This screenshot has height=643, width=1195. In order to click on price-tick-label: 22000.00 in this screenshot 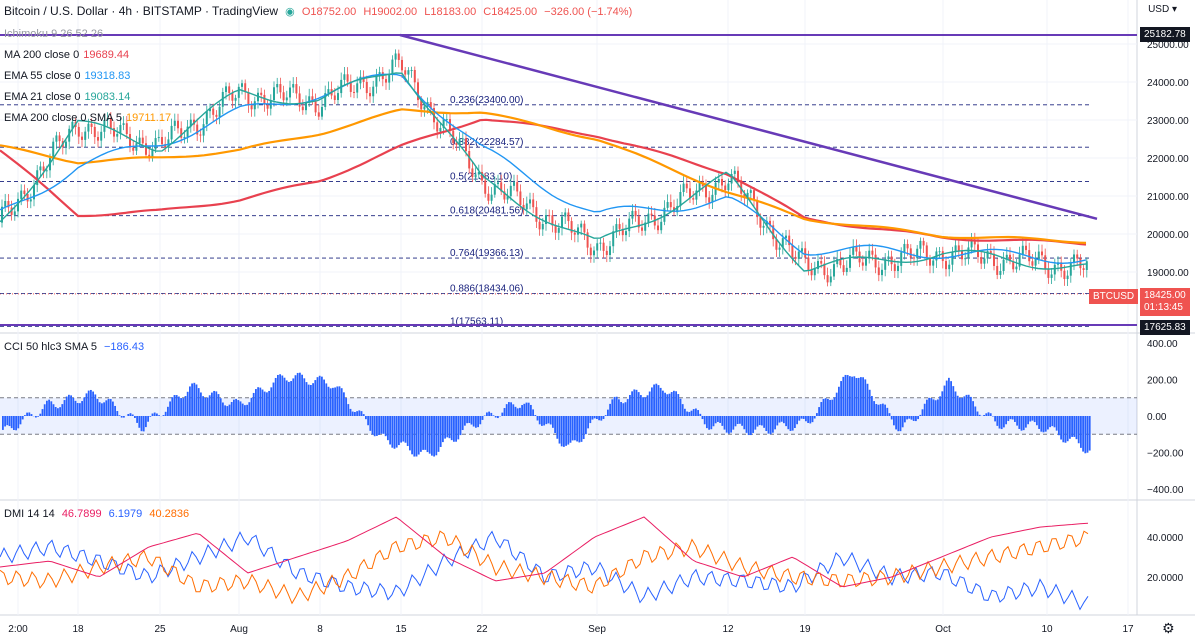, I will do `click(1168, 159)`.